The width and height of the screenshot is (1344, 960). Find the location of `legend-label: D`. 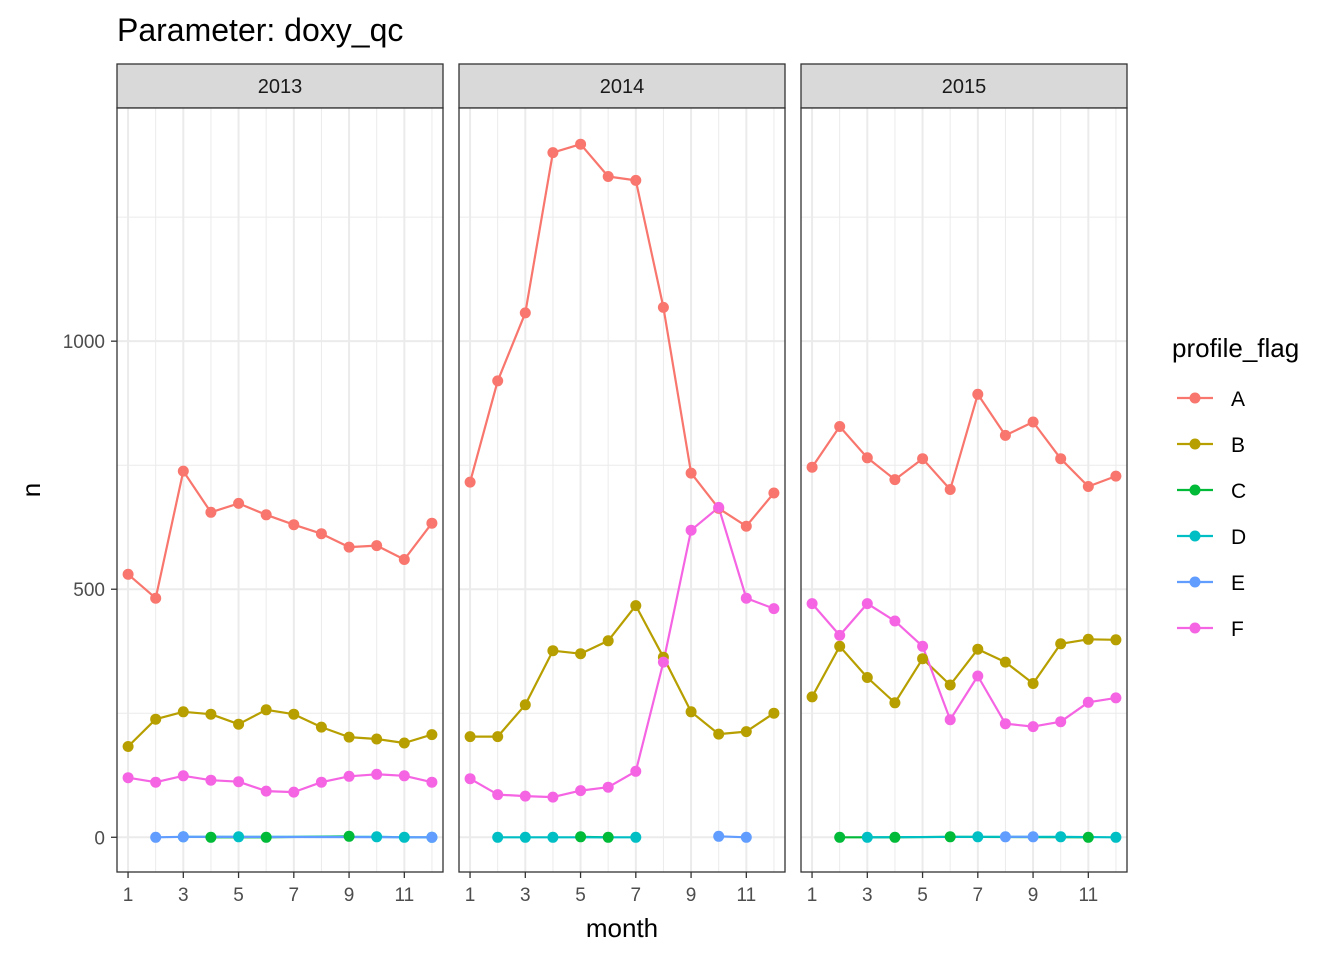

legend-label: D is located at coordinates (1238, 537).